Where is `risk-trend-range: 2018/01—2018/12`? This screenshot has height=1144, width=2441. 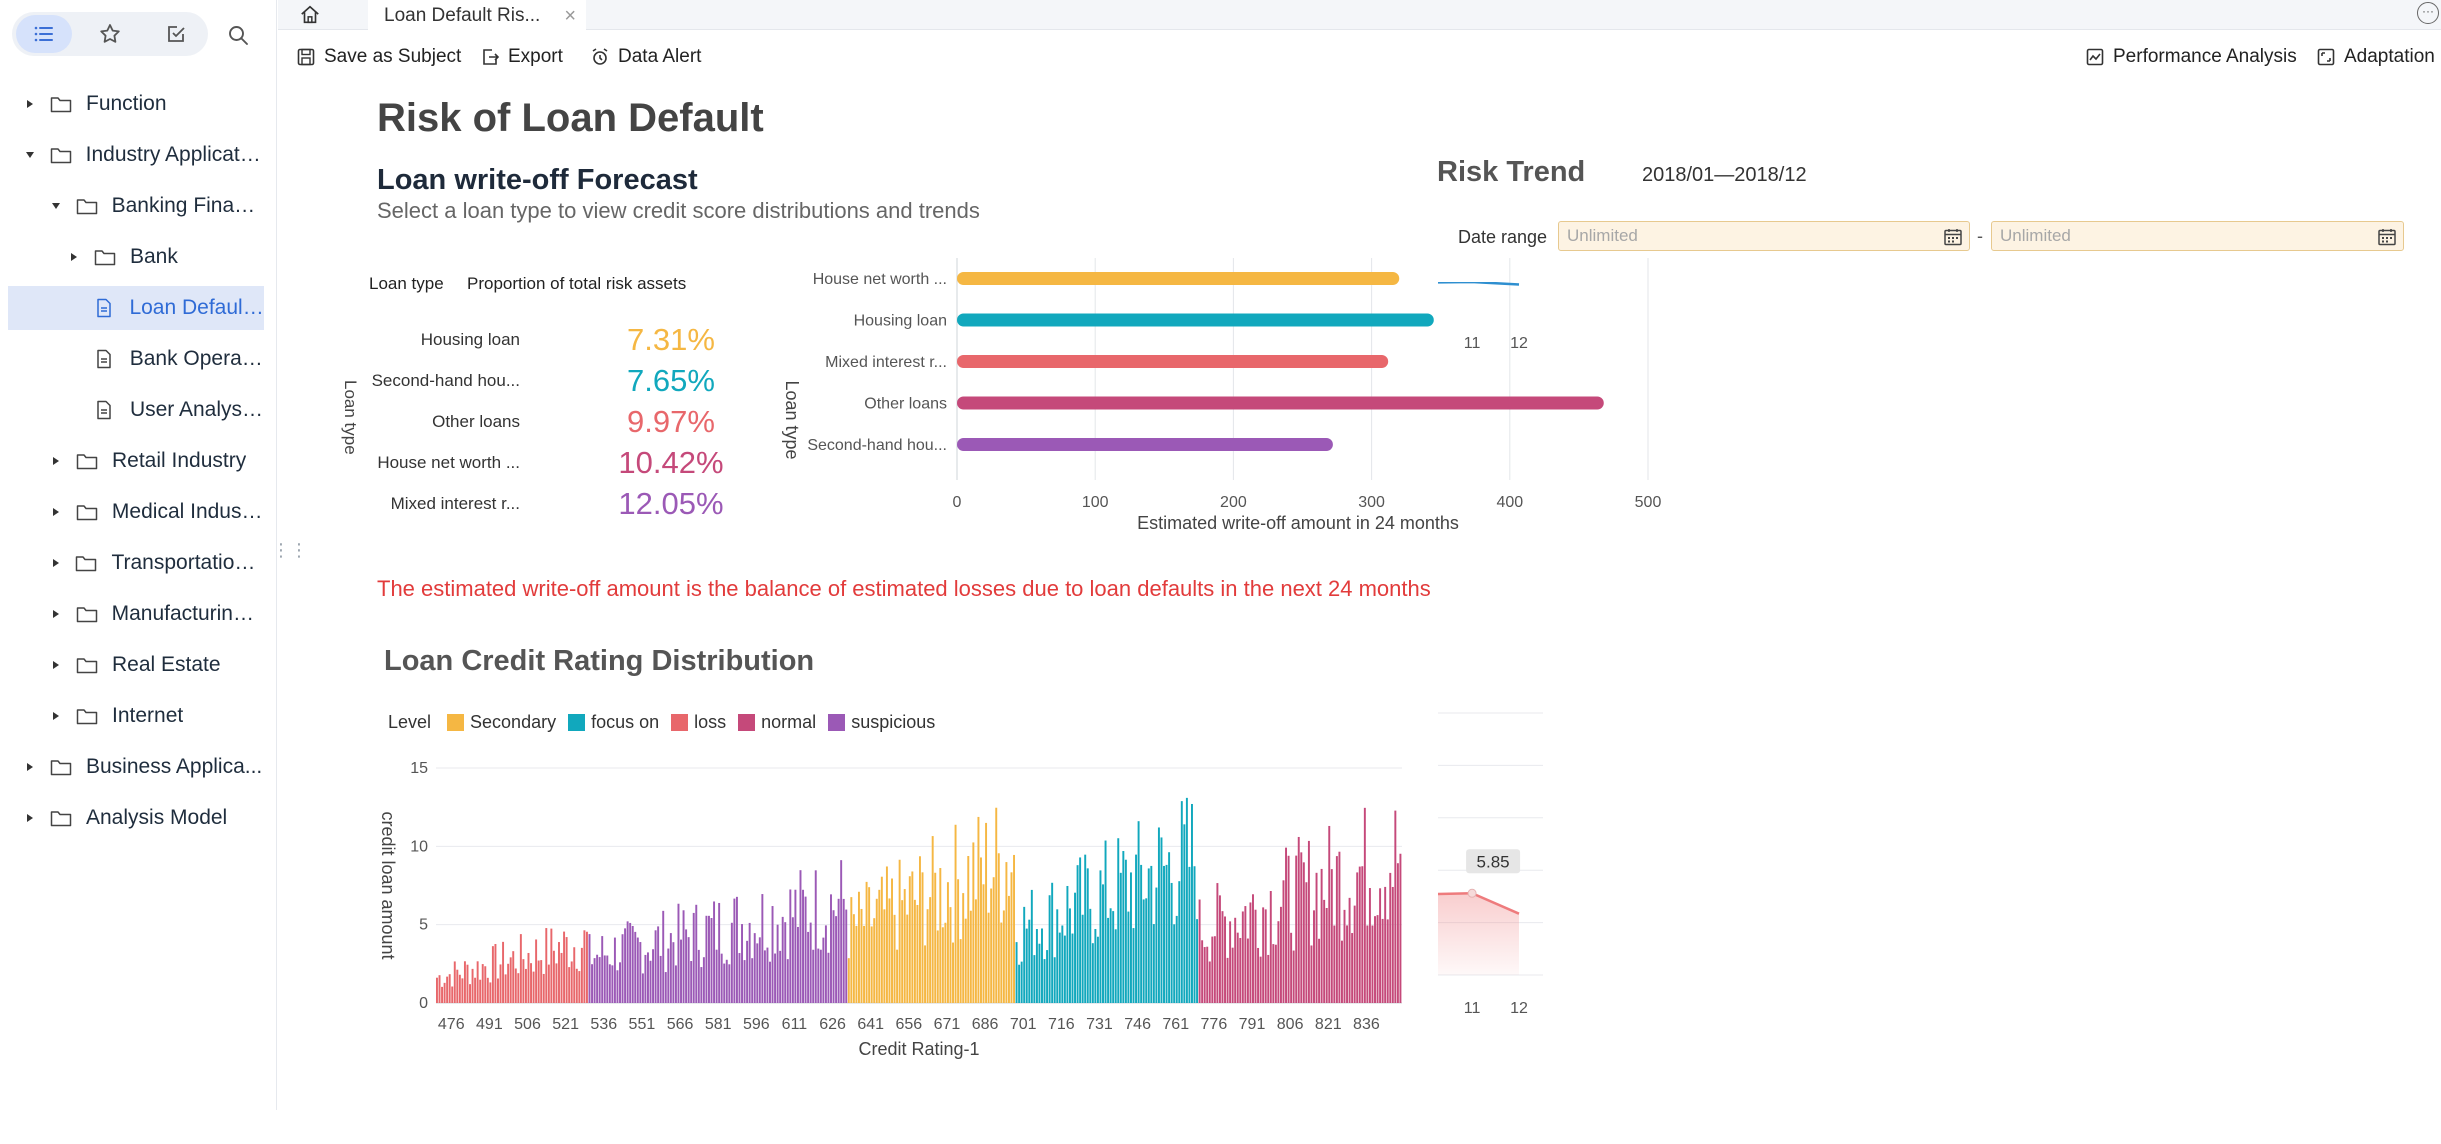 risk-trend-range: 2018/01—2018/12 is located at coordinates (1724, 175).